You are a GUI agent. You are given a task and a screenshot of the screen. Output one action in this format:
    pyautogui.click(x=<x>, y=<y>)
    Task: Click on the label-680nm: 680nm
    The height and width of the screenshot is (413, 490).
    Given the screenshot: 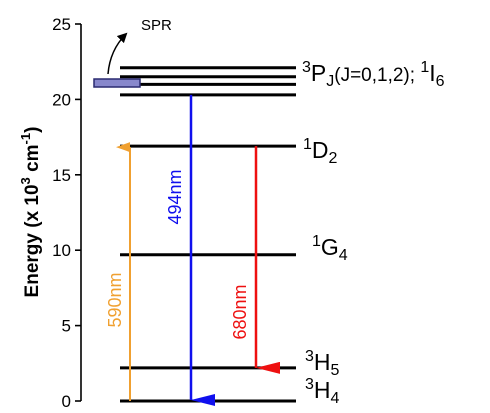 What is the action you would take?
    pyautogui.click(x=240, y=311)
    